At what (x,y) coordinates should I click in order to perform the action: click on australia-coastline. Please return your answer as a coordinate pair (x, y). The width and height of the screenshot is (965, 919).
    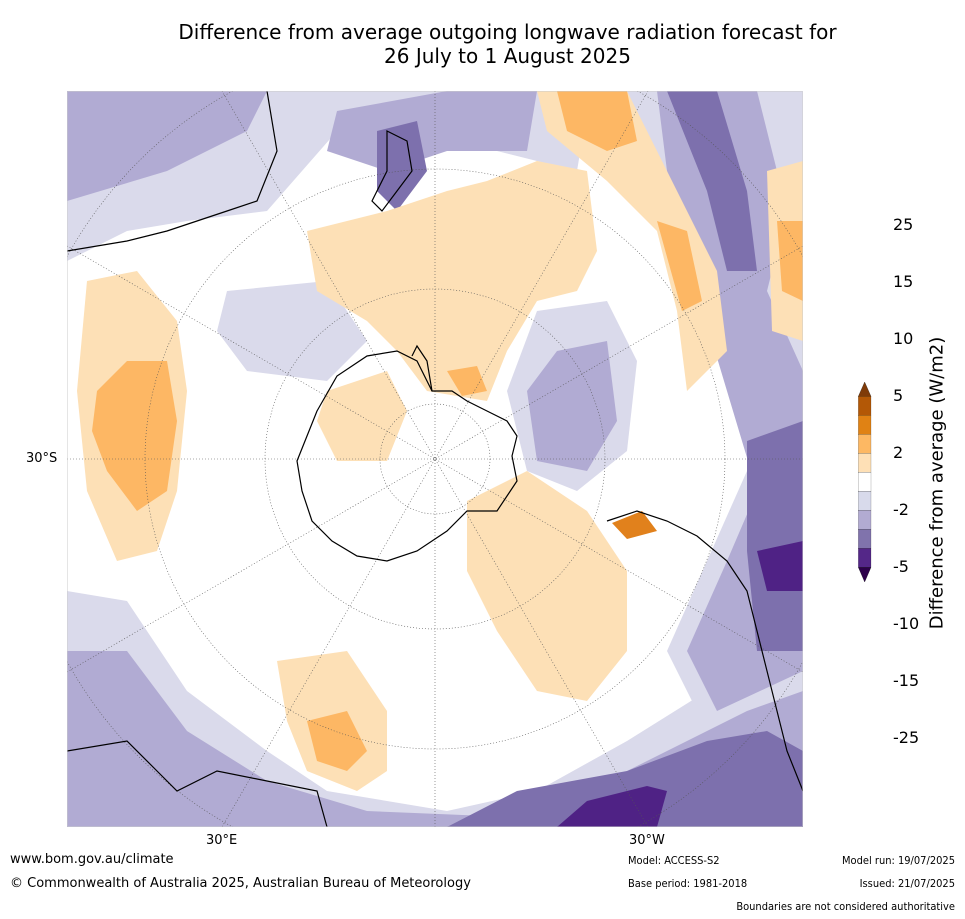
    Looking at the image, I should click on (172, 171).